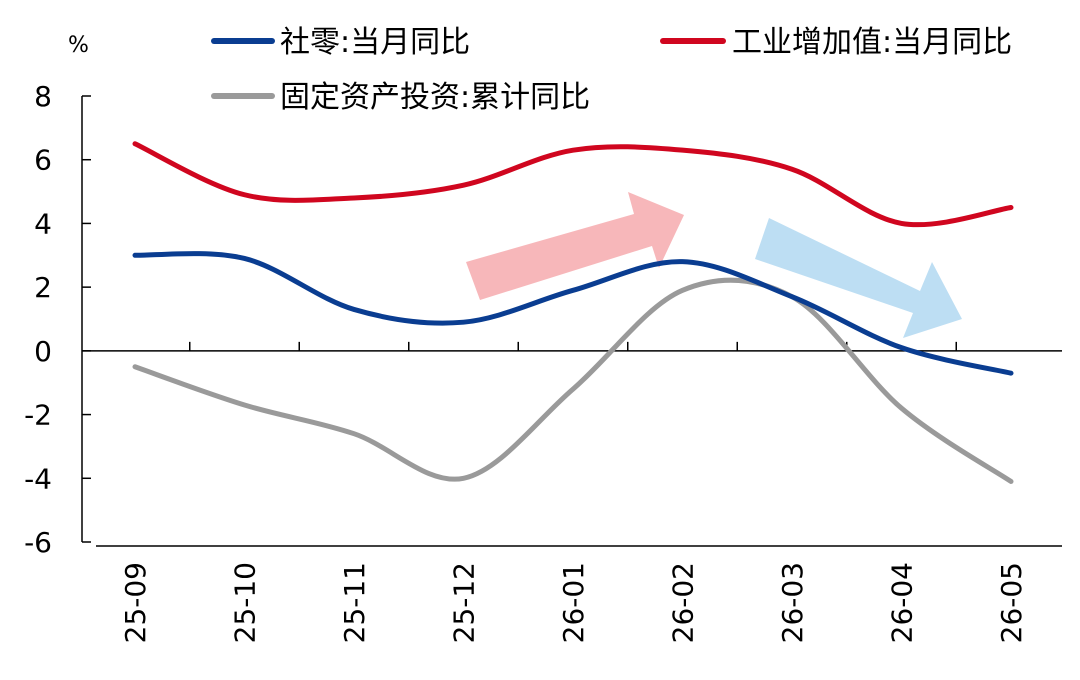  I want to click on y-tick-label: -6, so click(38, 542).